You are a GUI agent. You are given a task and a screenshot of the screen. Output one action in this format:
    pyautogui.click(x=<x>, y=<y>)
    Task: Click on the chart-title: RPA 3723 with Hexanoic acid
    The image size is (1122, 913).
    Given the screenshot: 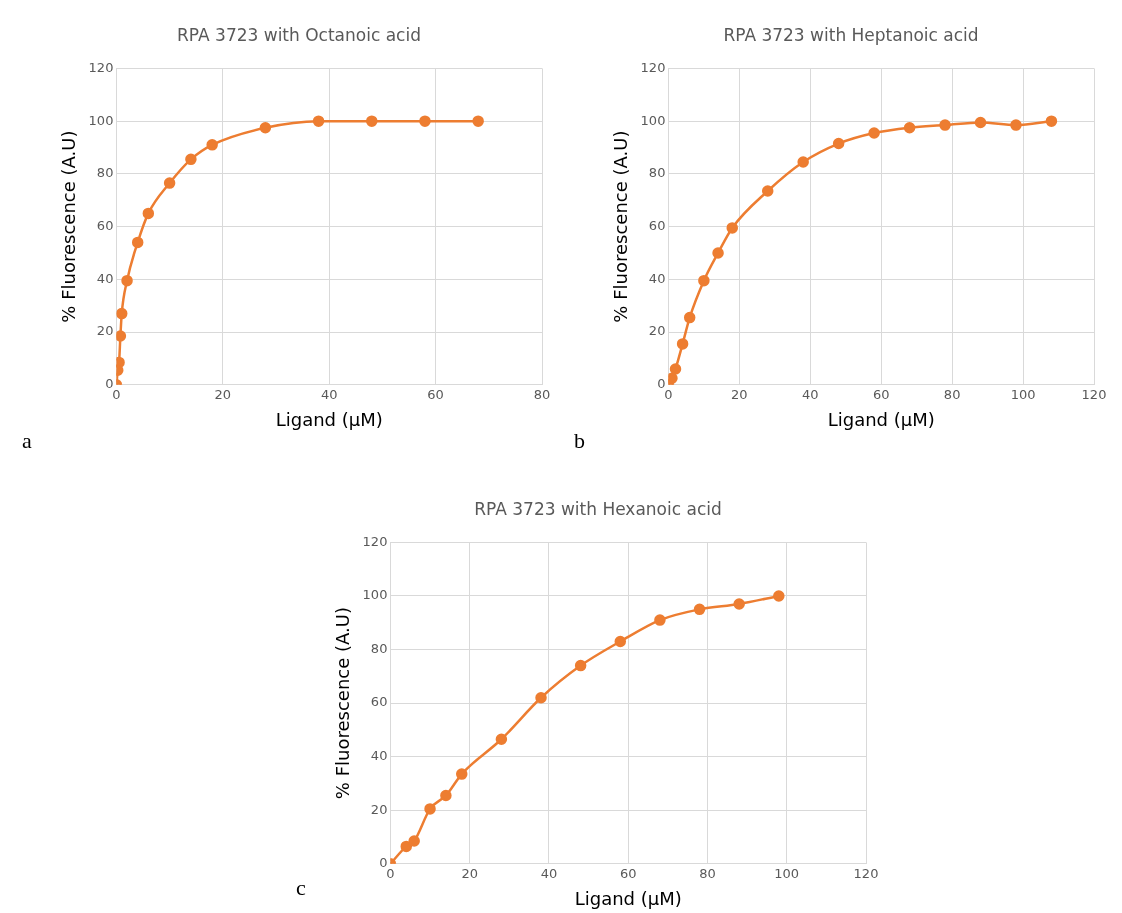 What is the action you would take?
    pyautogui.click(x=598, y=508)
    